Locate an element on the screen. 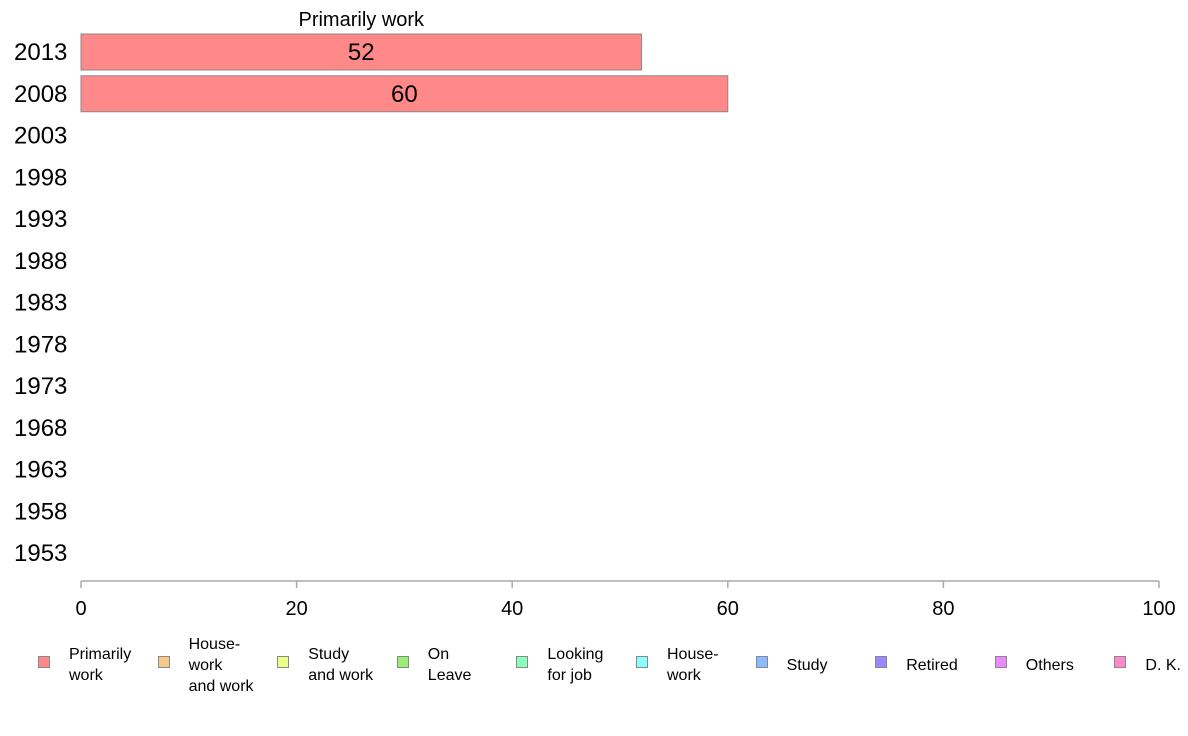  y-tick-label-1973: 1973 is located at coordinates (40, 386).